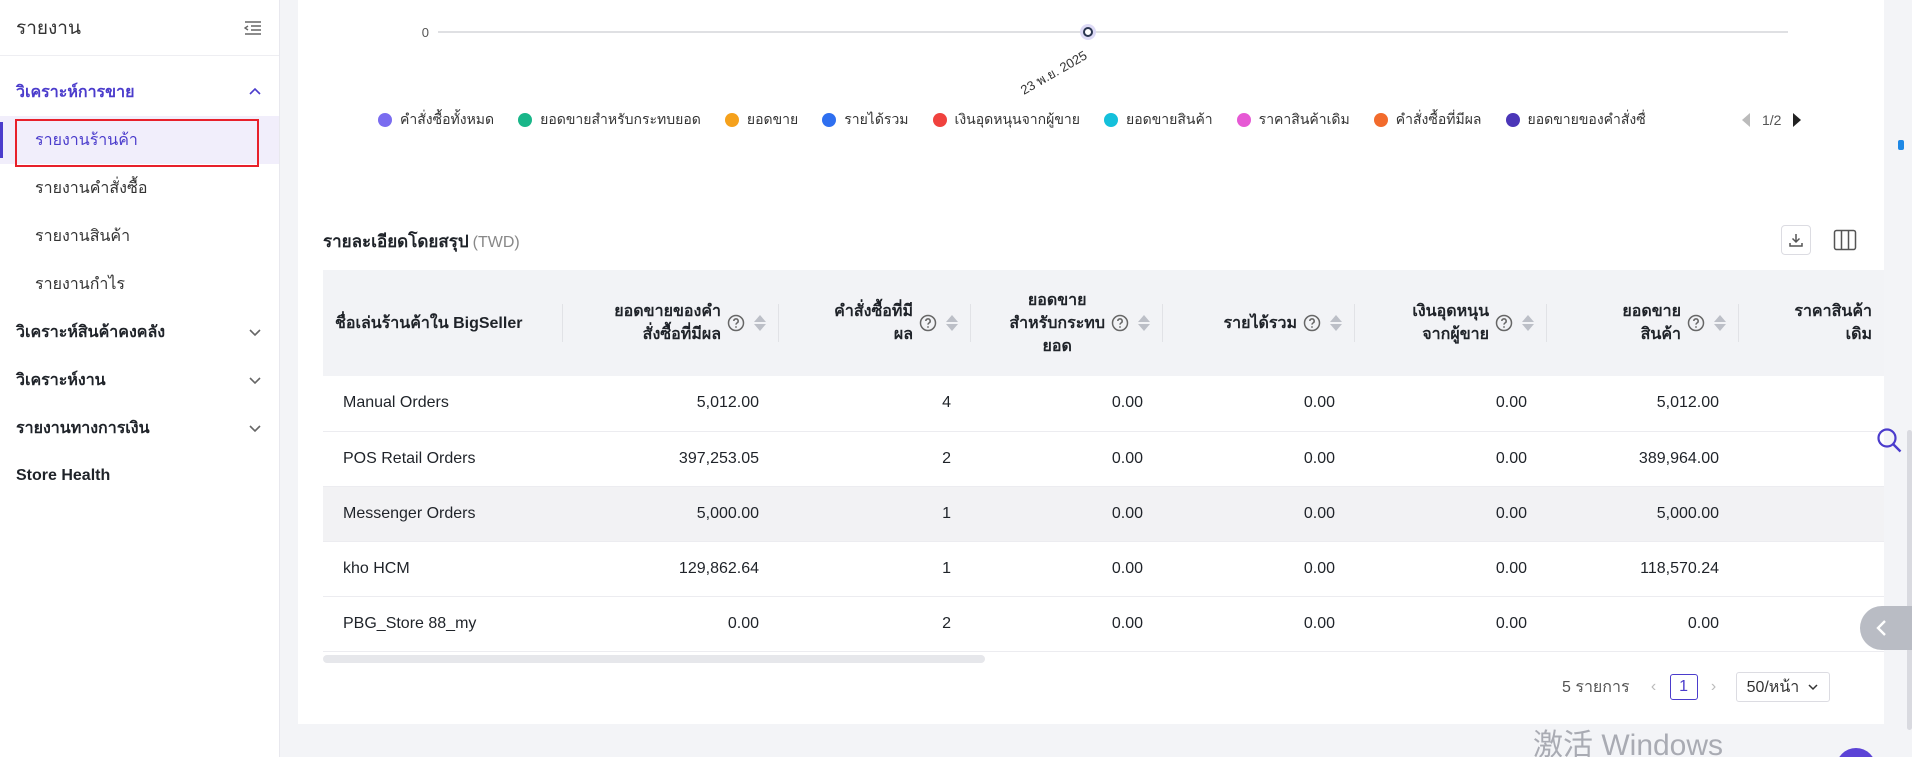 The height and width of the screenshot is (757, 1912). I want to click on page-size-select: 50/หน้า, so click(1782, 687).